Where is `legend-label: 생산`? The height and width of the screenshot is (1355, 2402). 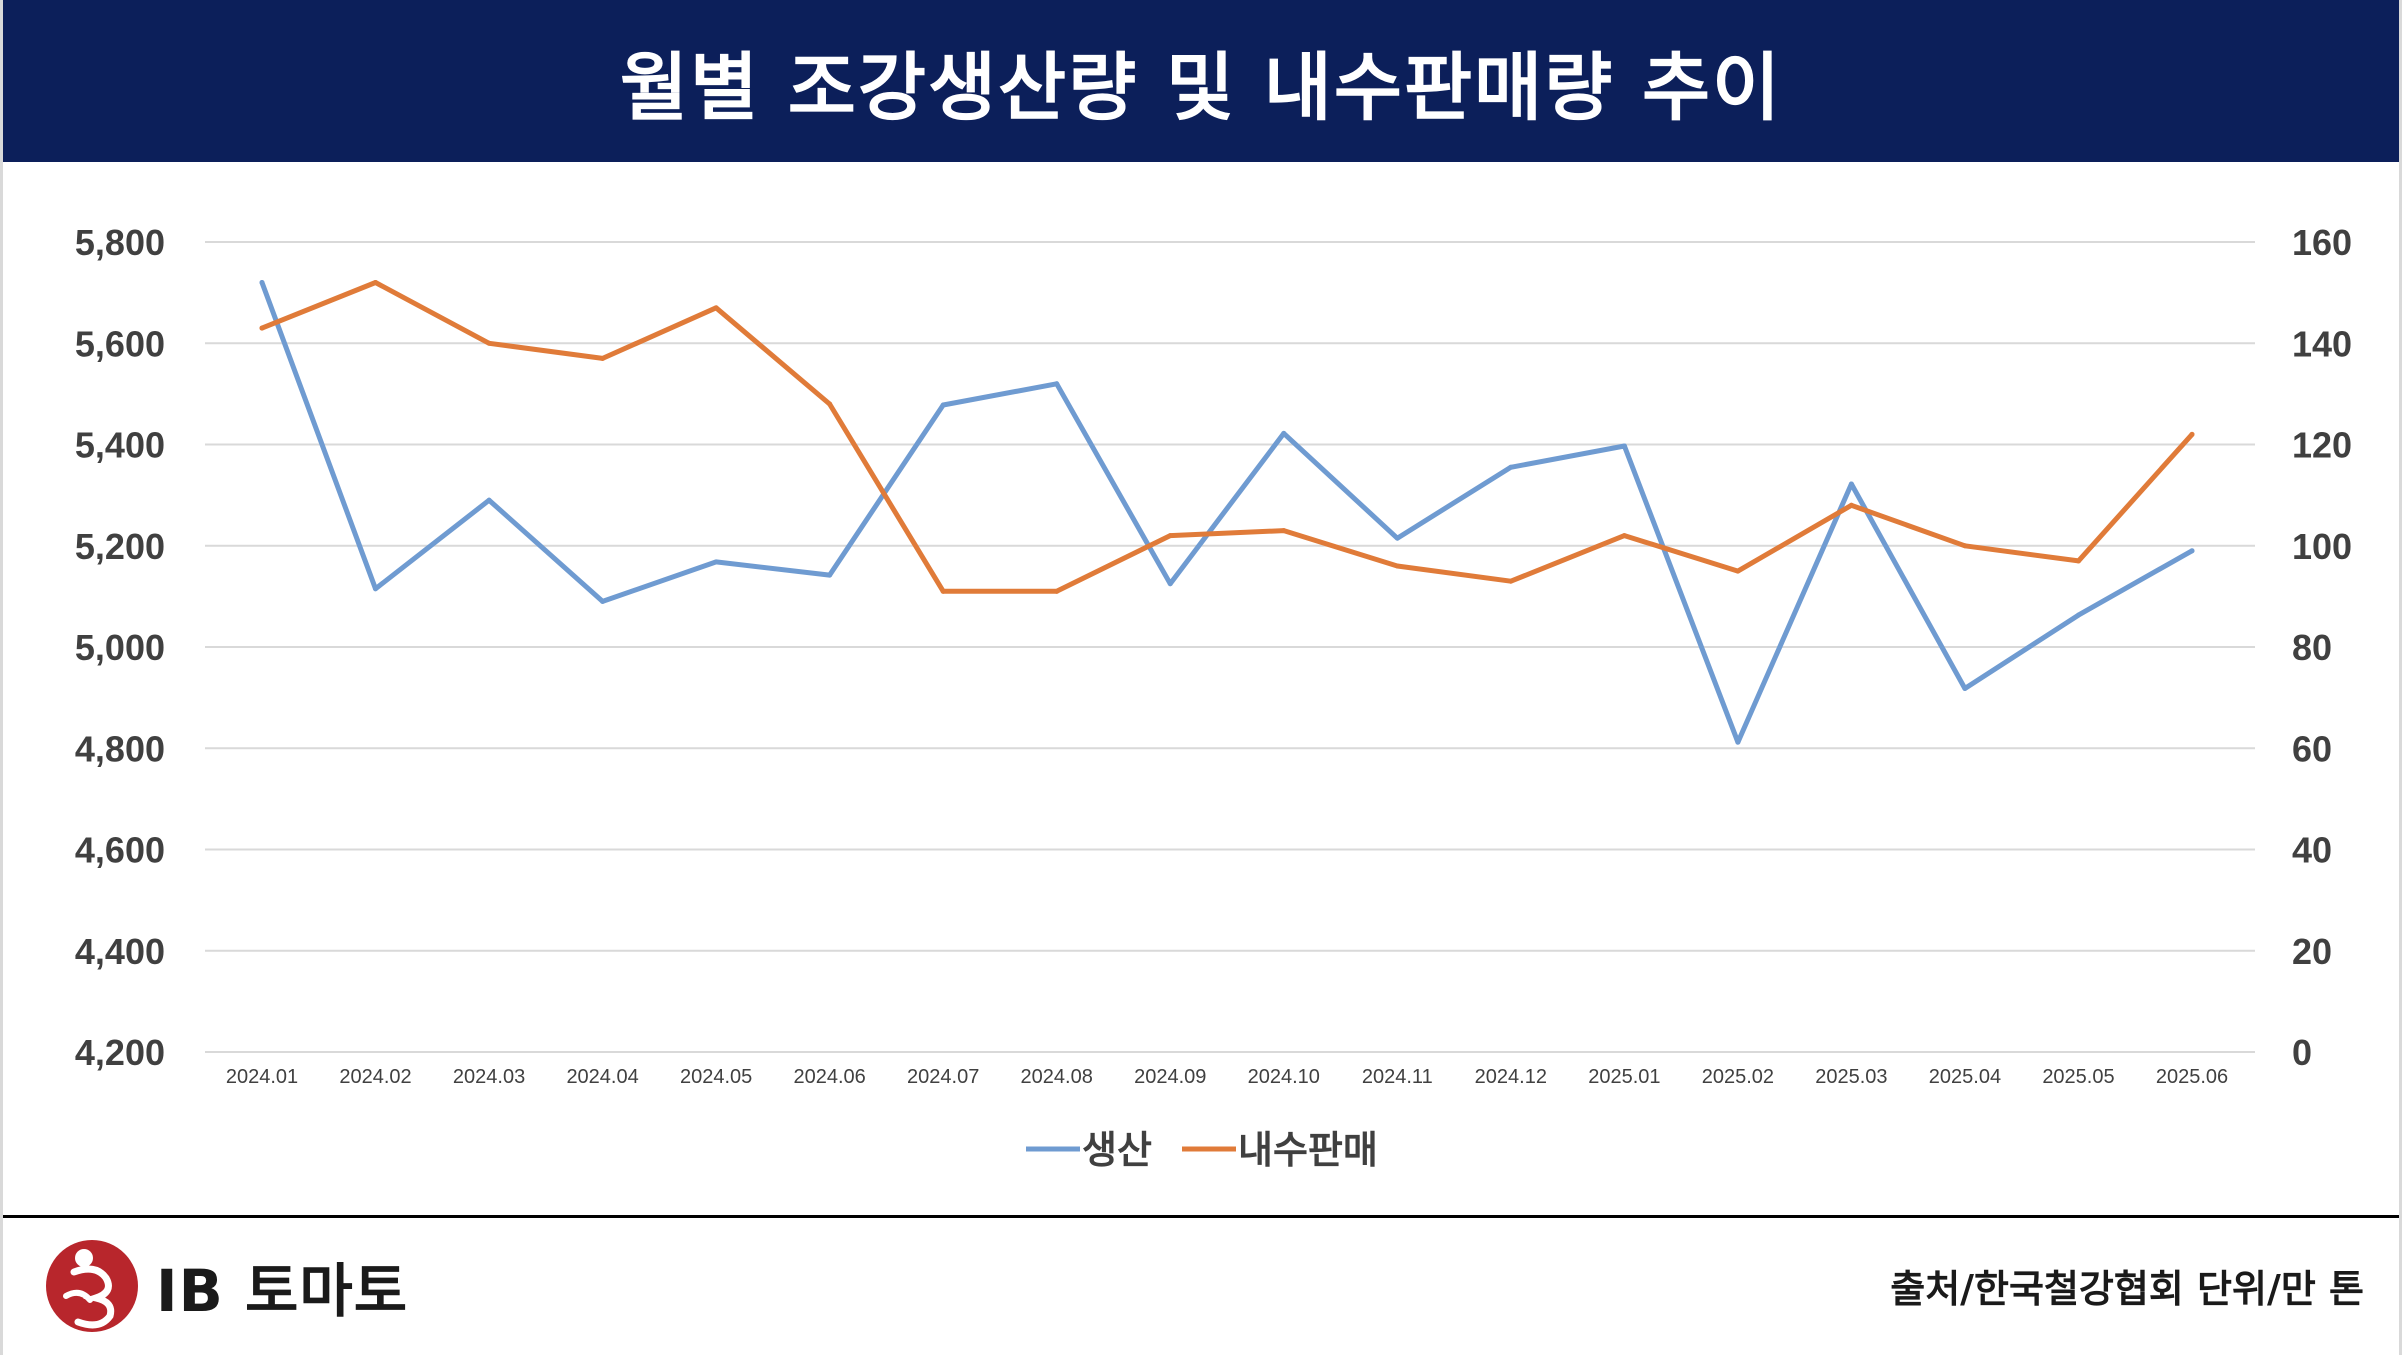 legend-label: 생산 is located at coordinates (1117, 1150).